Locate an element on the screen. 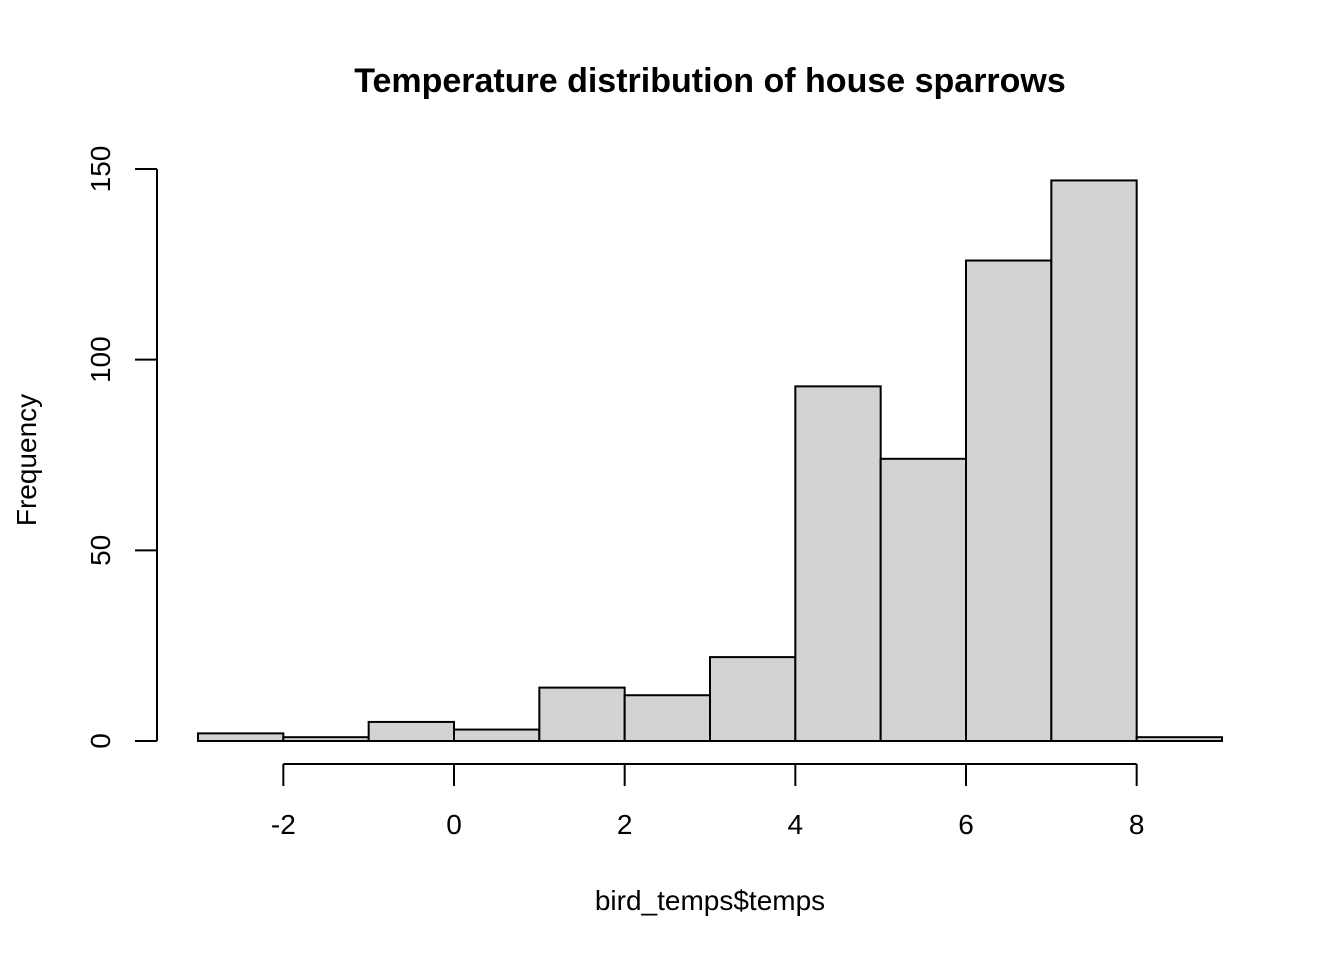 The width and height of the screenshot is (1344, 960). x-tick-label-8: 8 is located at coordinates (1137, 824).